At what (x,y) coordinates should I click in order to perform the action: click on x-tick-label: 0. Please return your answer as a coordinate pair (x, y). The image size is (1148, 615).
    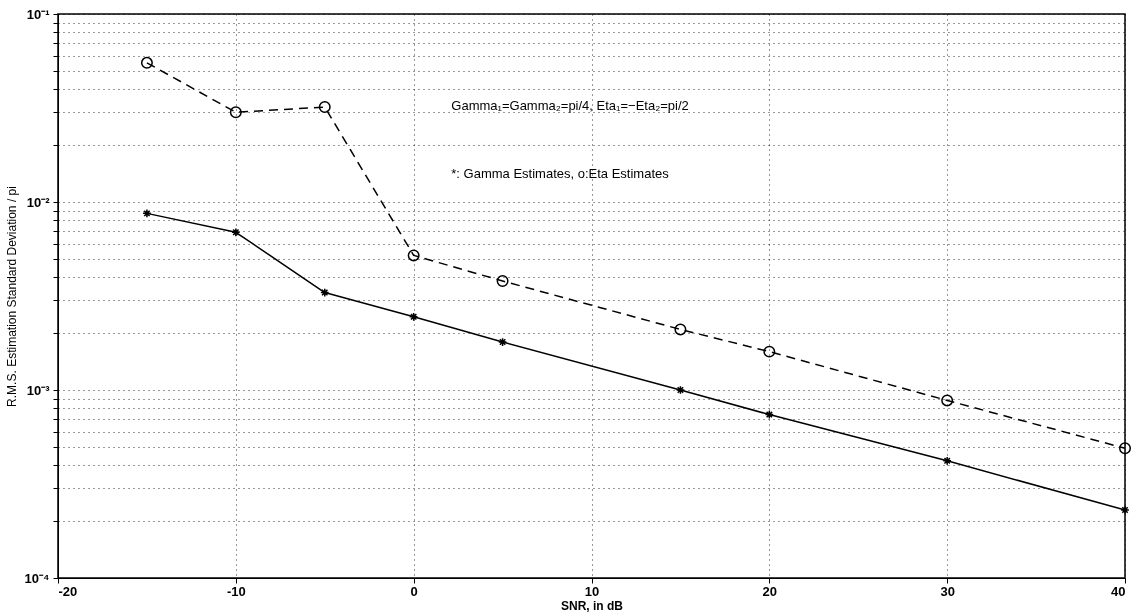
    Looking at the image, I should click on (414, 591).